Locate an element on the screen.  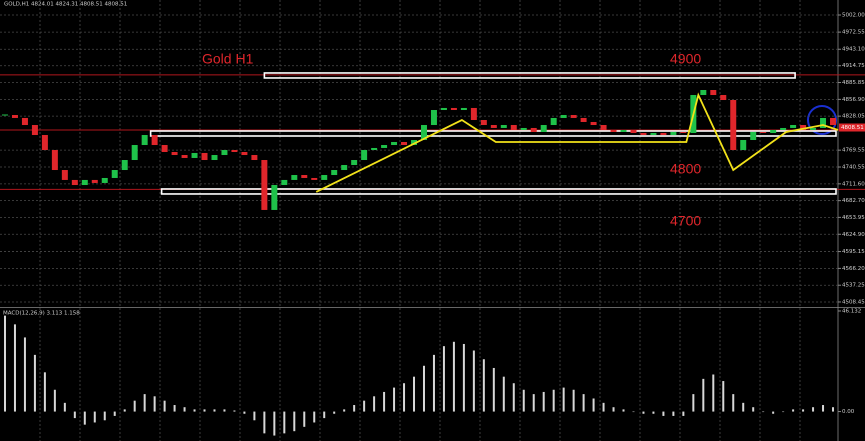
y-tick-label: 4624.90 is located at coordinates (853, 235).